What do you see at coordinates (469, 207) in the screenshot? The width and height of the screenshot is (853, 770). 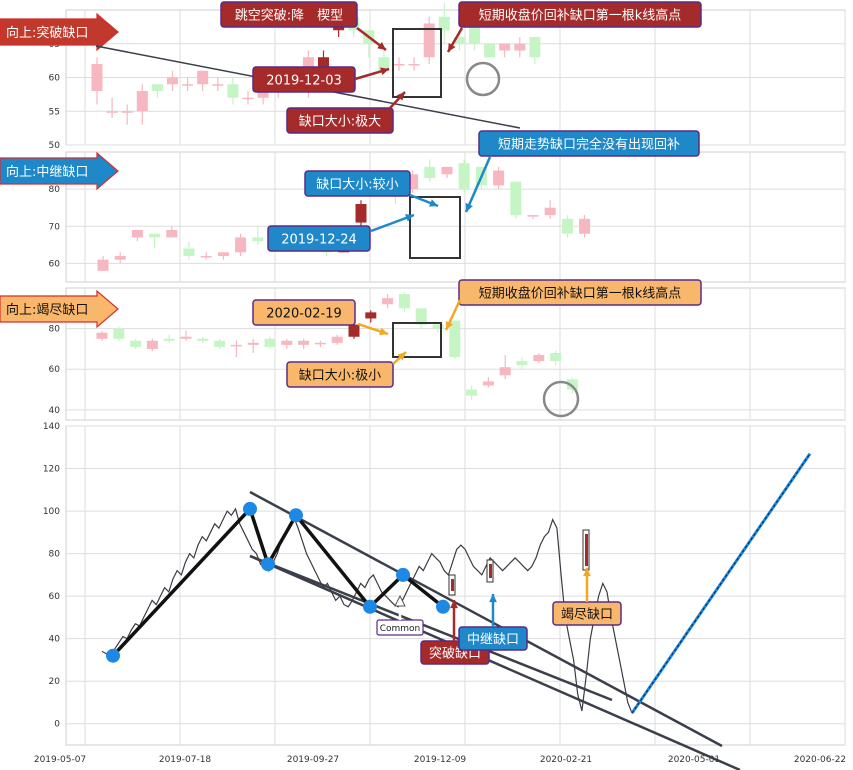 I see `arrow-no-fill-head` at bounding box center [469, 207].